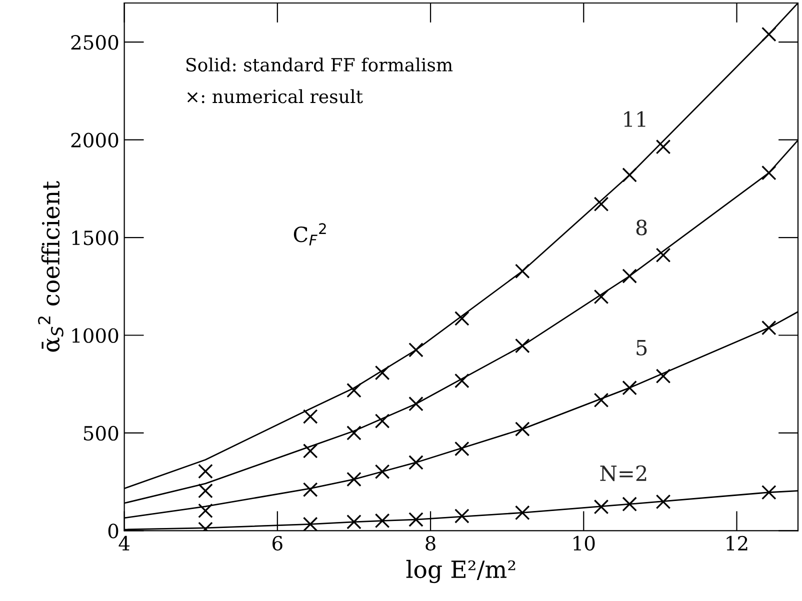 The height and width of the screenshot is (601, 802). I want to click on y-tick-label: 500, so click(101, 433).